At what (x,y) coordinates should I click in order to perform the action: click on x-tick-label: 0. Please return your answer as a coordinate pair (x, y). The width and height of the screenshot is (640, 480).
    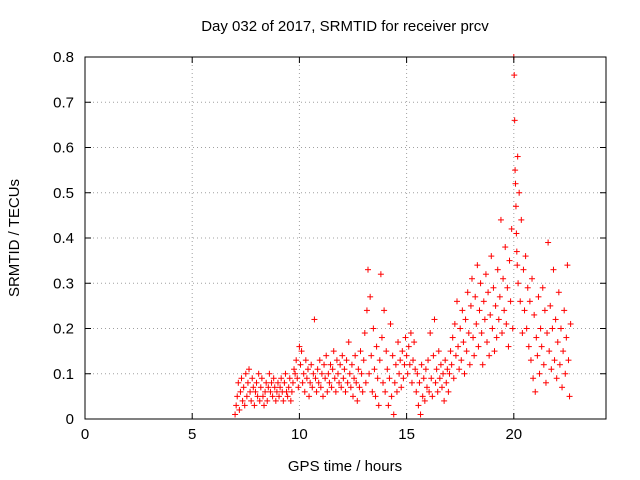
    Looking at the image, I should click on (85, 434).